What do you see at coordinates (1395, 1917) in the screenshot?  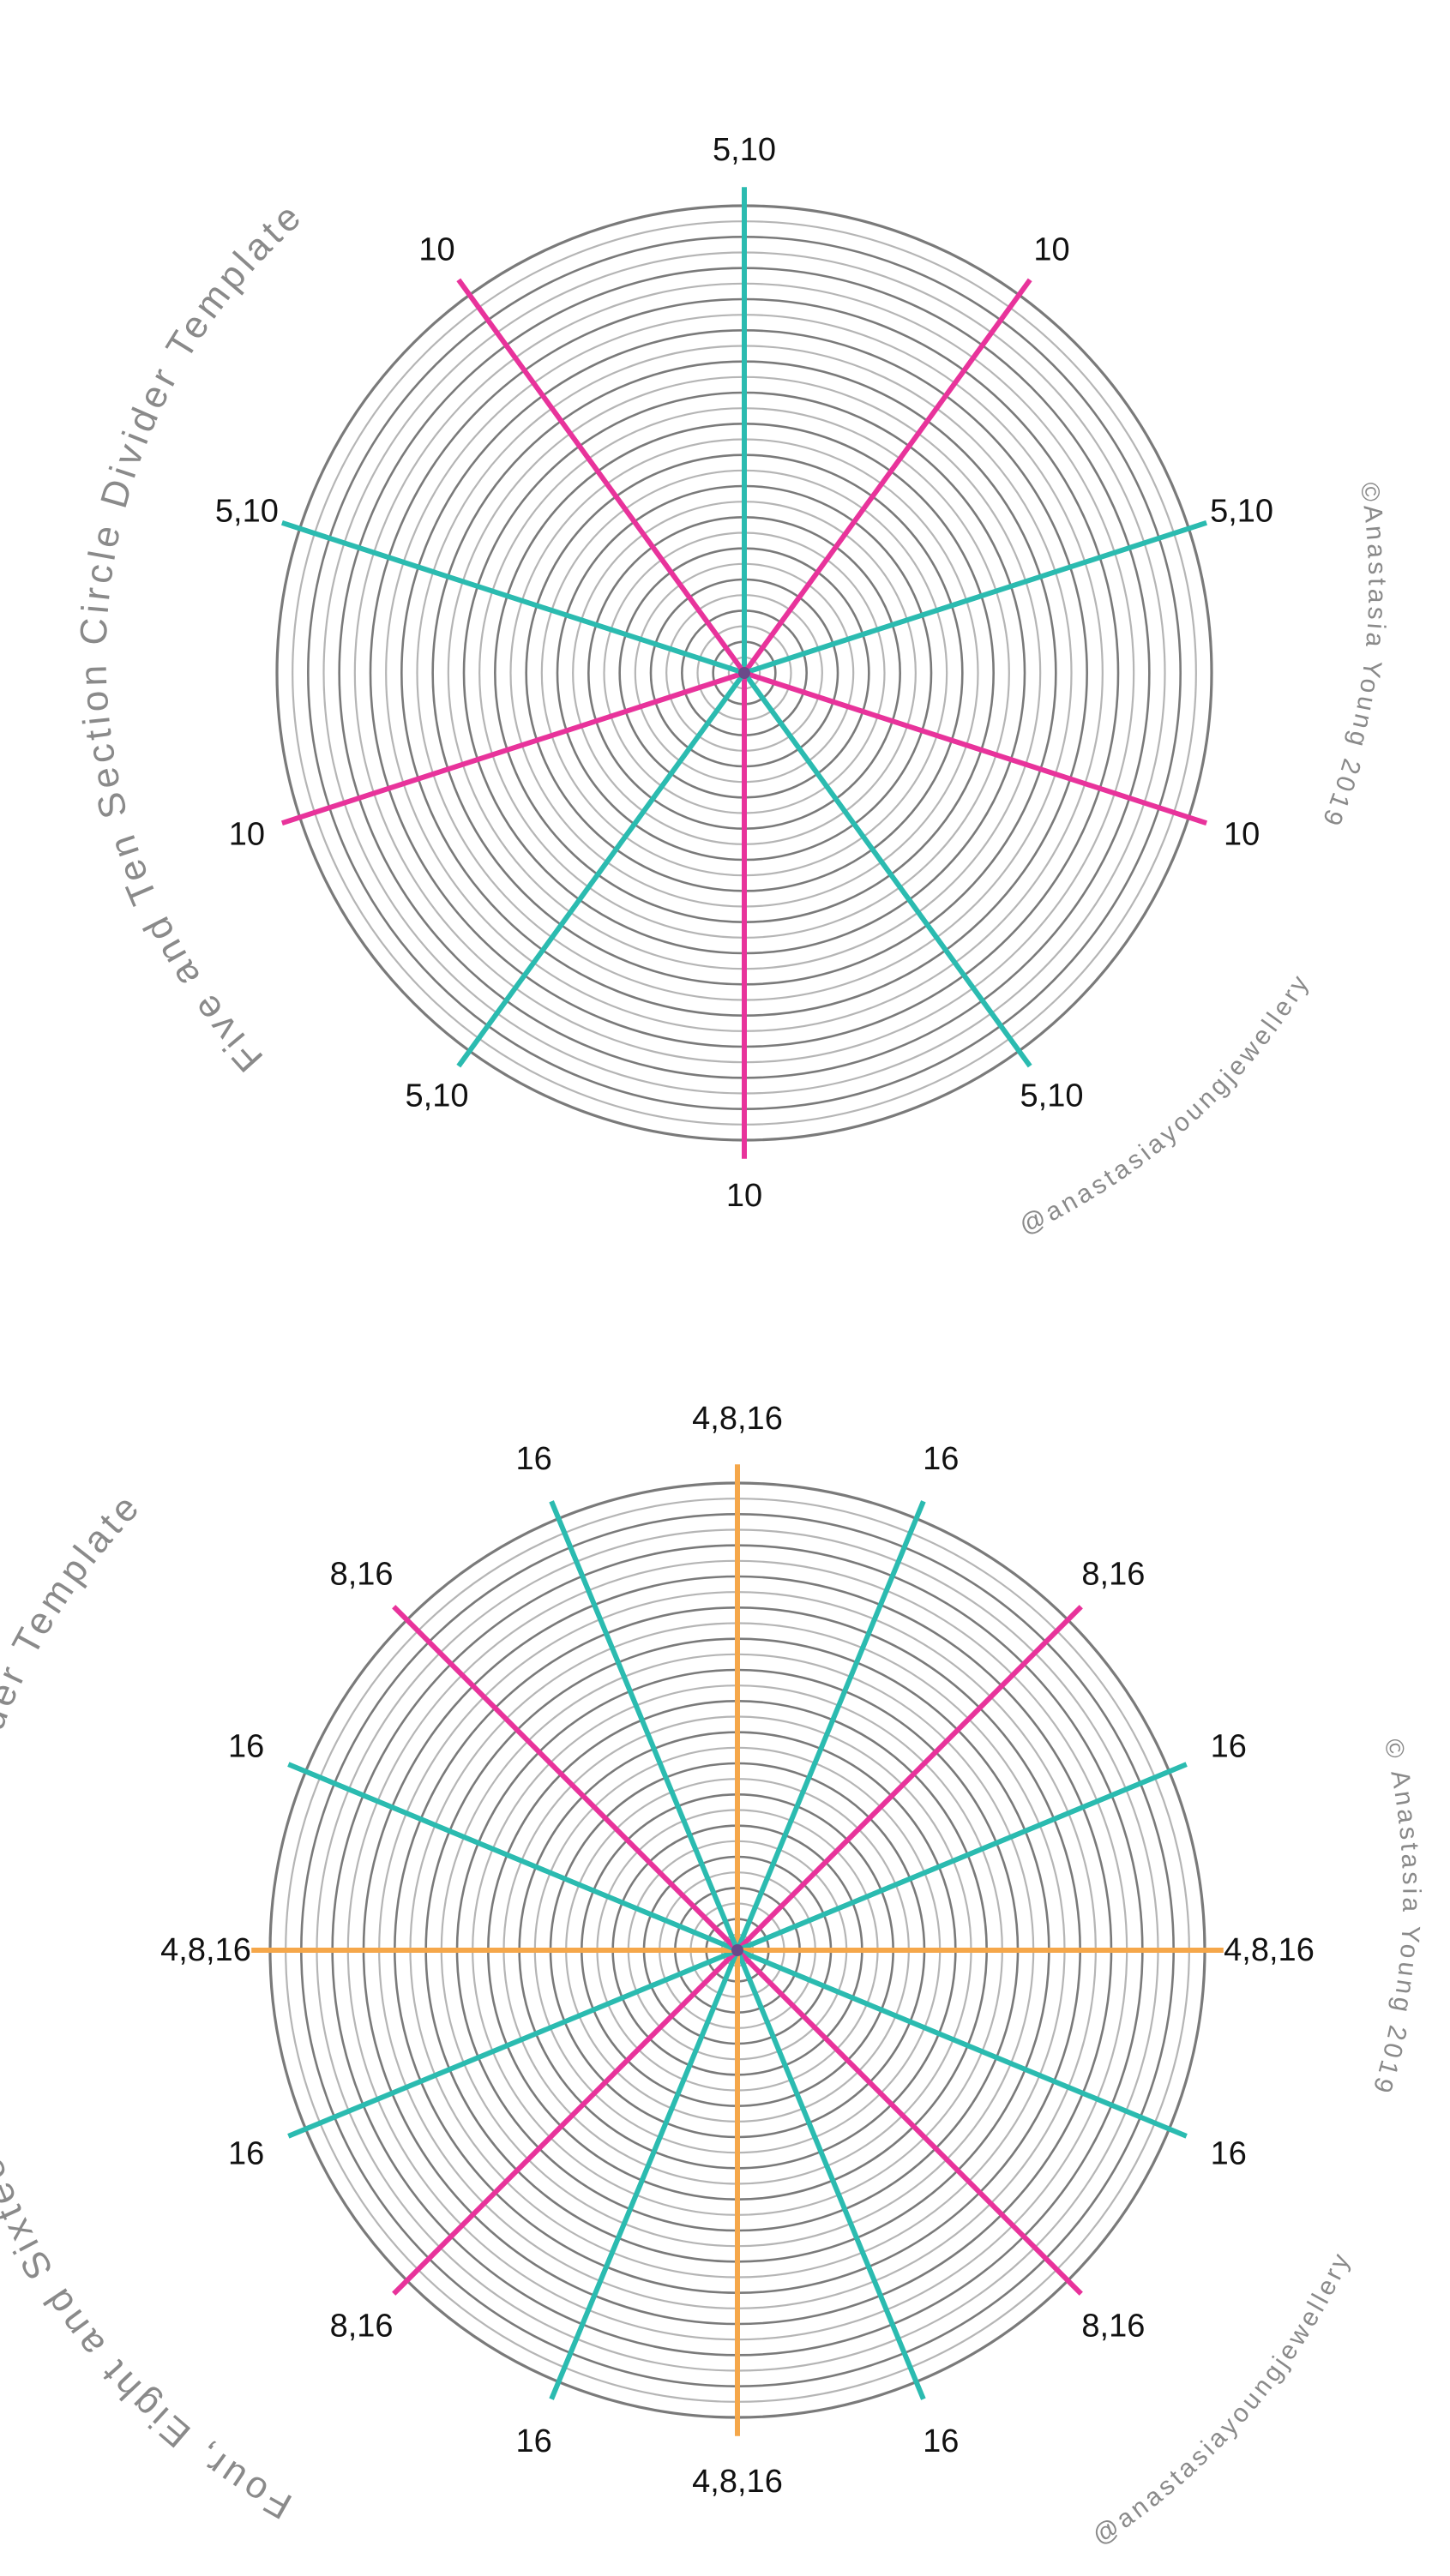 I see `copyright-text: © Anastasia Young 2019` at bounding box center [1395, 1917].